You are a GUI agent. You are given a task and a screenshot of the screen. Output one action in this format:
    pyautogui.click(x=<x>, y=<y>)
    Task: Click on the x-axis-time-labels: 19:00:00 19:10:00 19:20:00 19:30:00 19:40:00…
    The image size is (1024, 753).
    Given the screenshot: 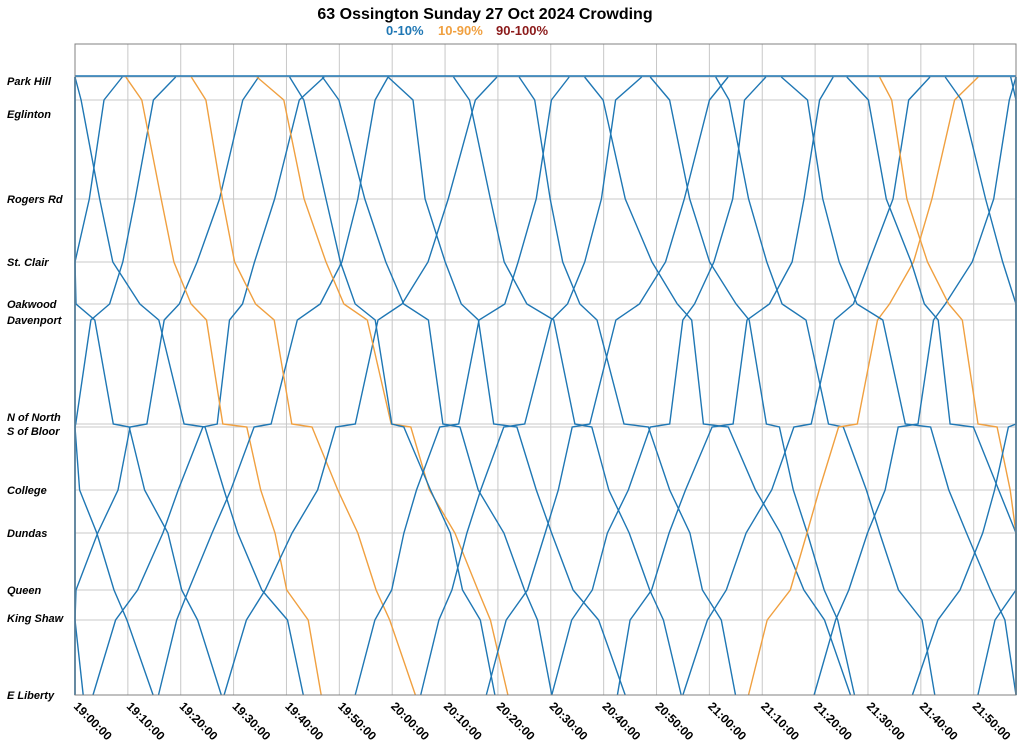 What is the action you would take?
    pyautogui.click(x=542, y=721)
    